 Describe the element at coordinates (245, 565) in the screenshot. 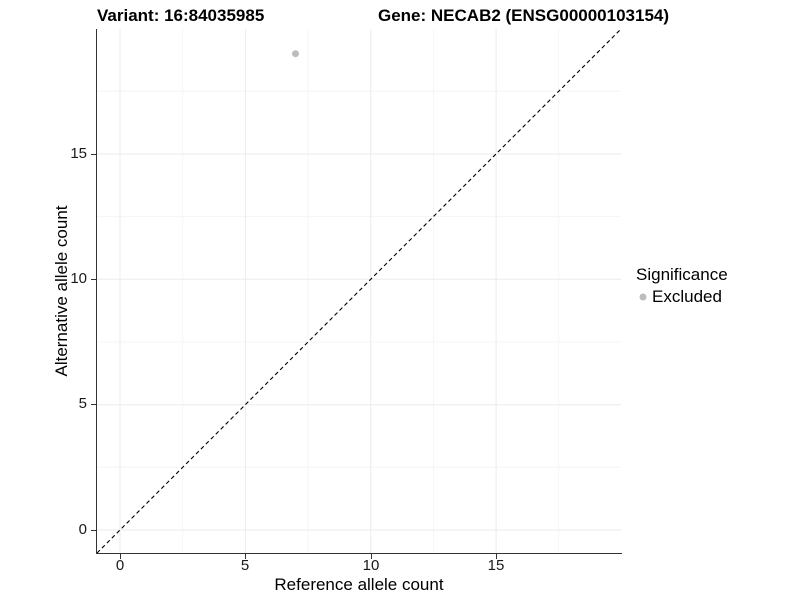

I see `x-tick-label: 5` at that location.